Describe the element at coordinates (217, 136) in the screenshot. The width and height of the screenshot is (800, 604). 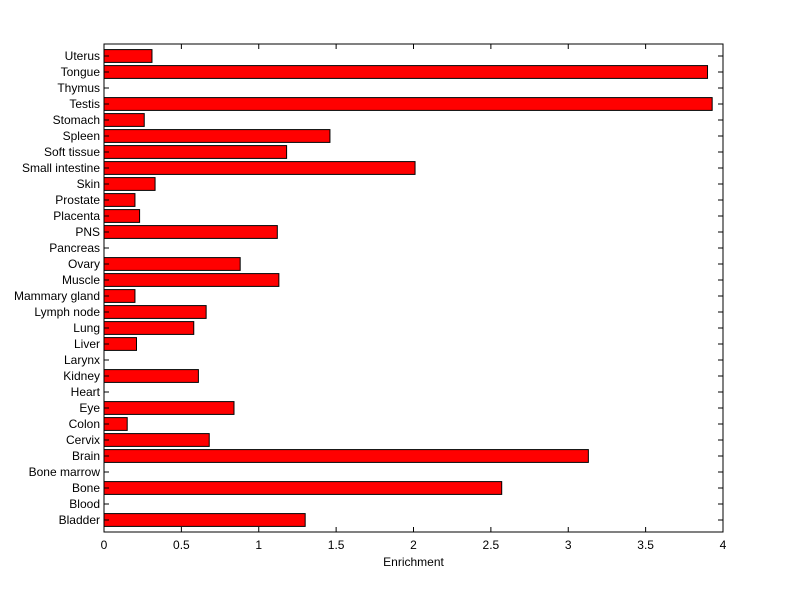
I see `bar-spleen` at that location.